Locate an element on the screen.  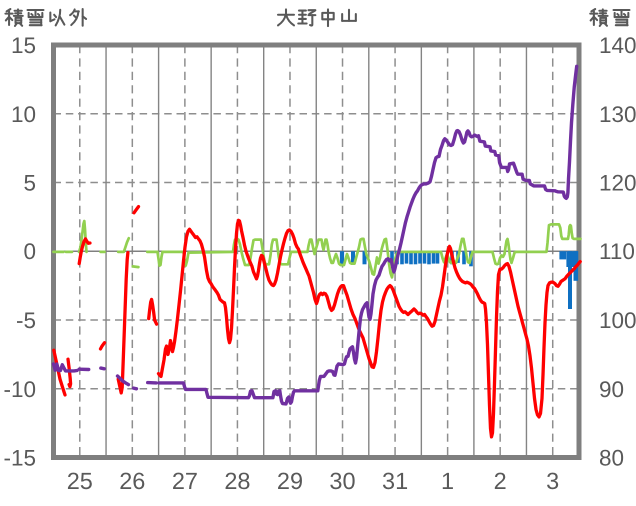
svg-text: 130 is located at coordinates (617, 114).